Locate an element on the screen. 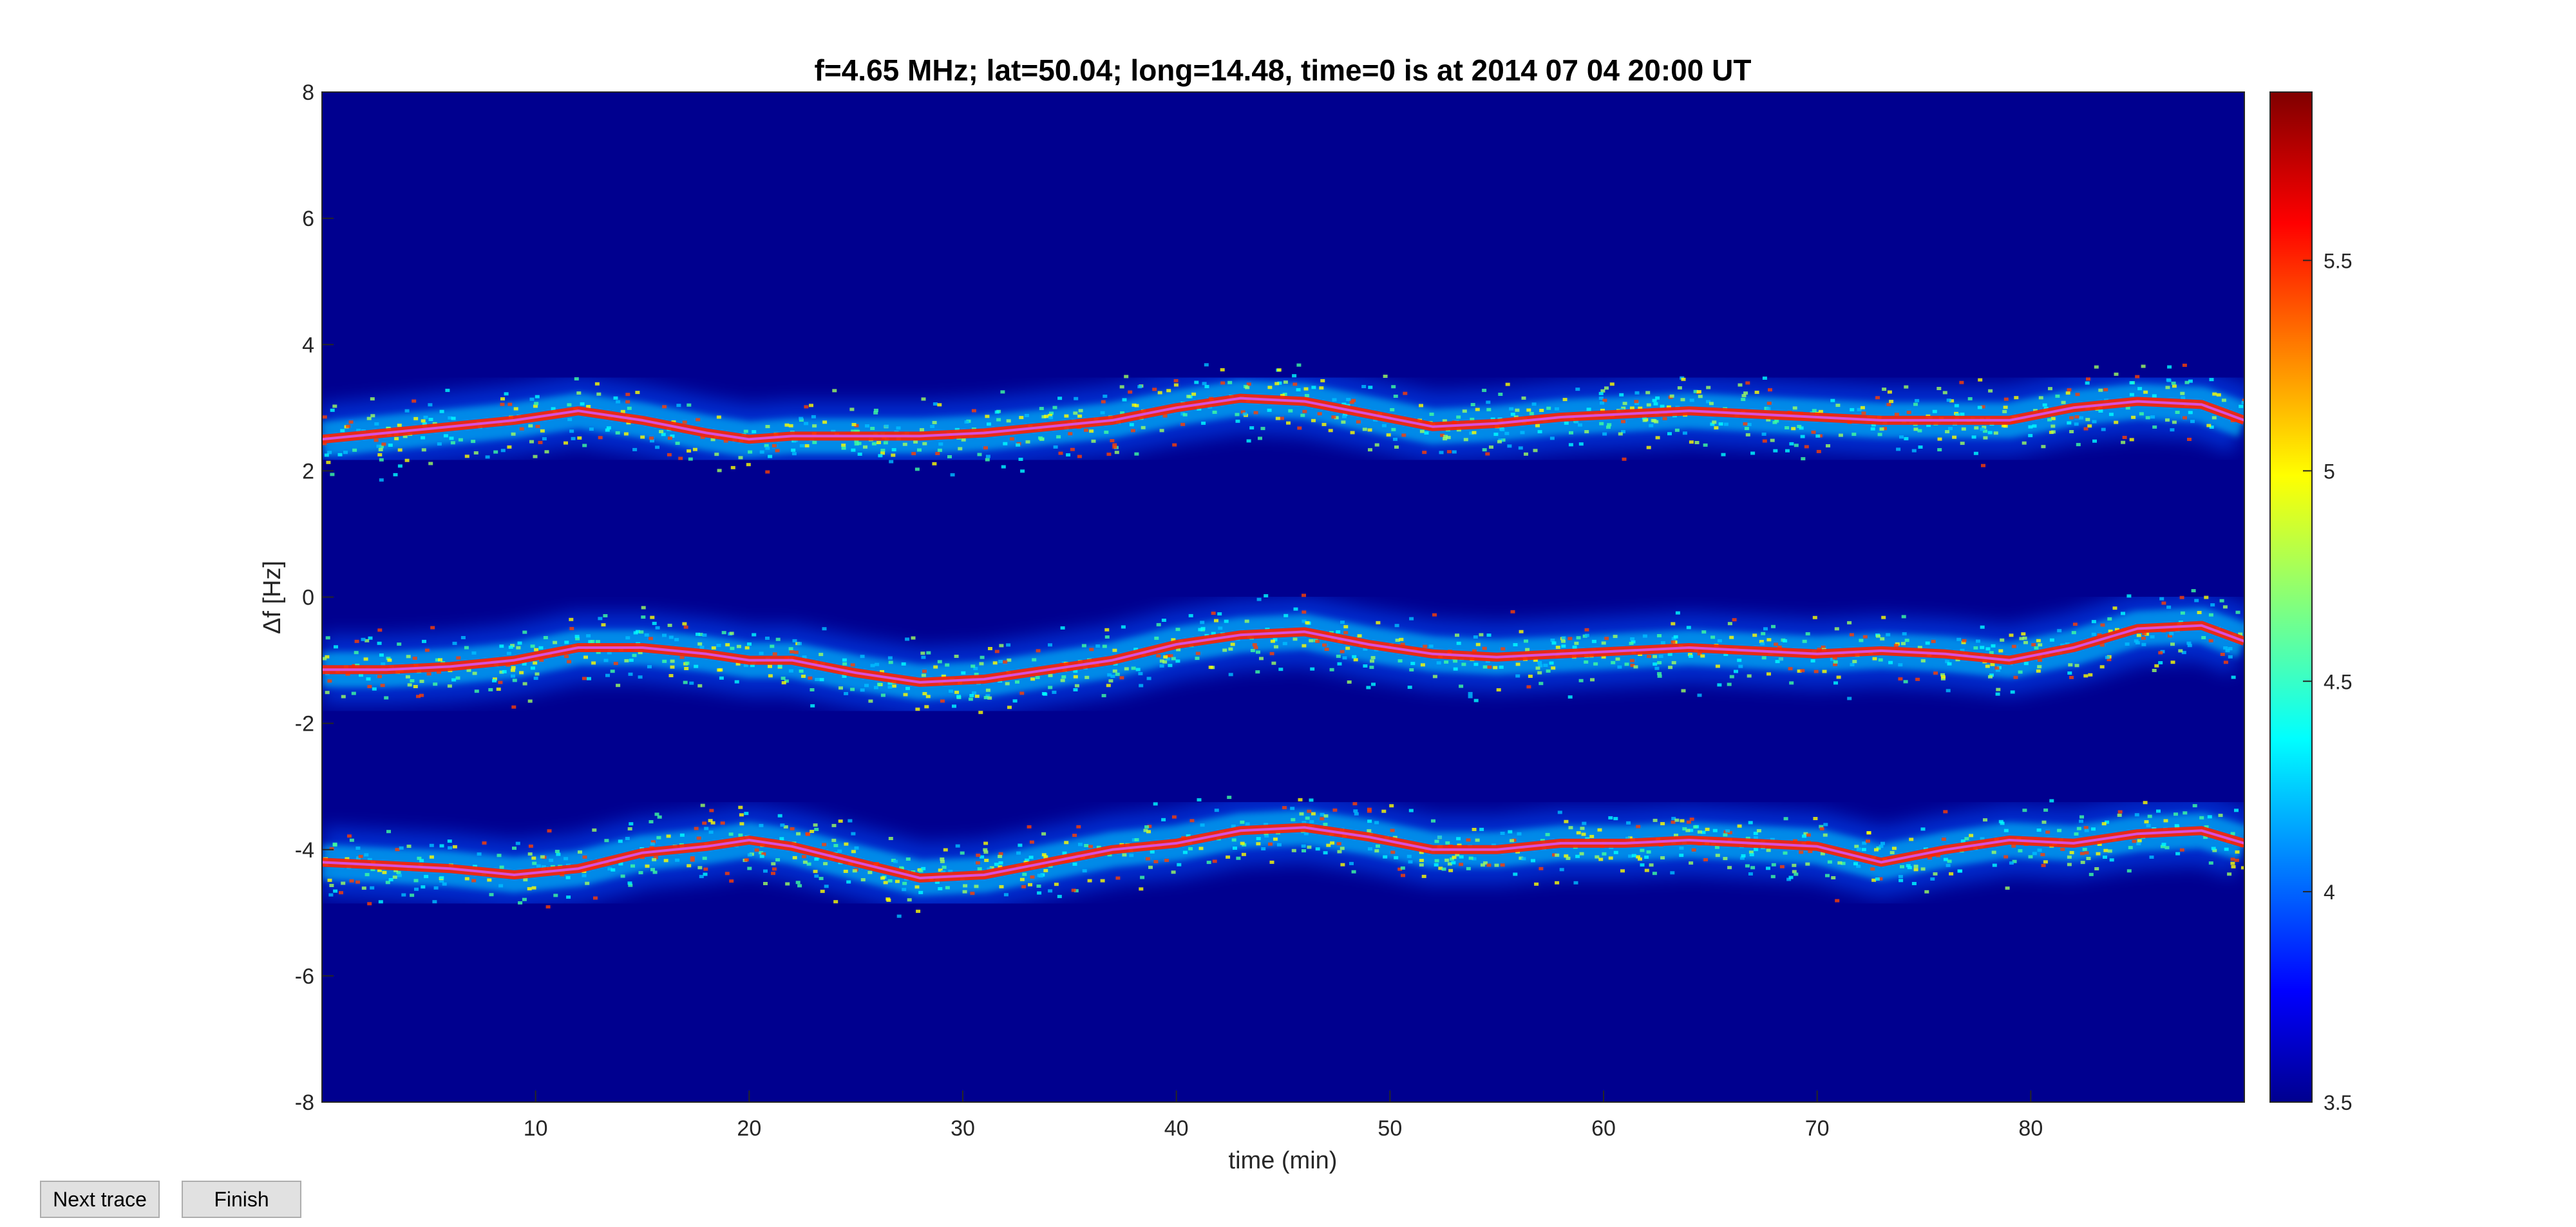 The image size is (2576, 1227). x-tick-label: 20 is located at coordinates (749, 1128).